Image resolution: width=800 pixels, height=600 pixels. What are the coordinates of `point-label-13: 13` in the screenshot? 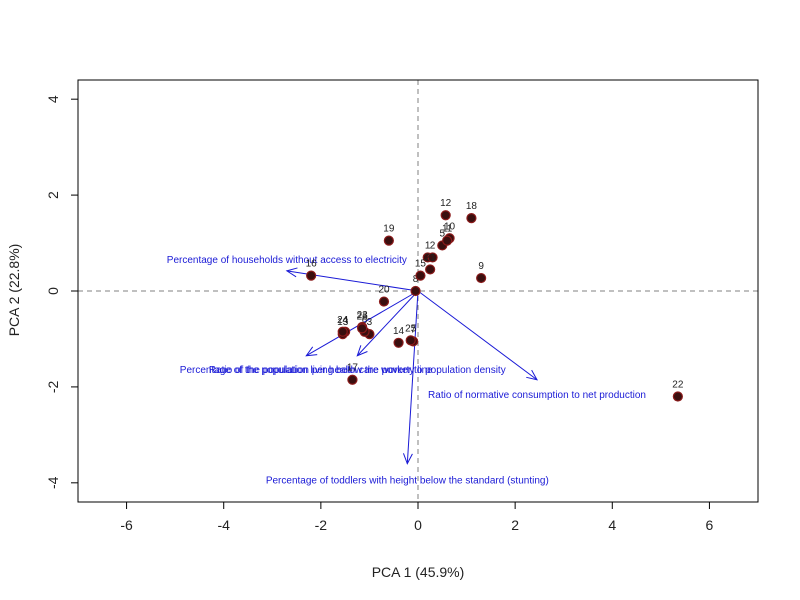 It's located at (343, 322).